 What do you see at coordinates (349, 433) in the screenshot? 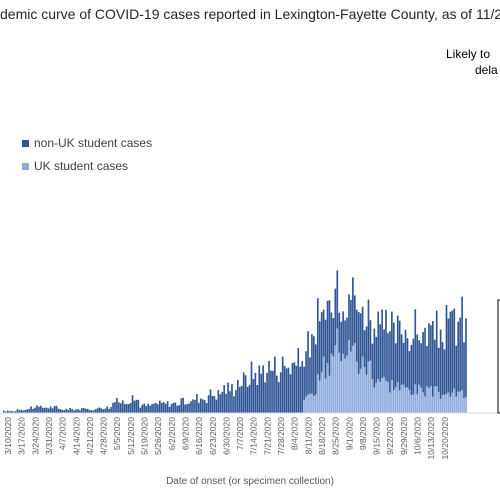
I see `x-tick-label: 9/1/2020` at bounding box center [349, 433].